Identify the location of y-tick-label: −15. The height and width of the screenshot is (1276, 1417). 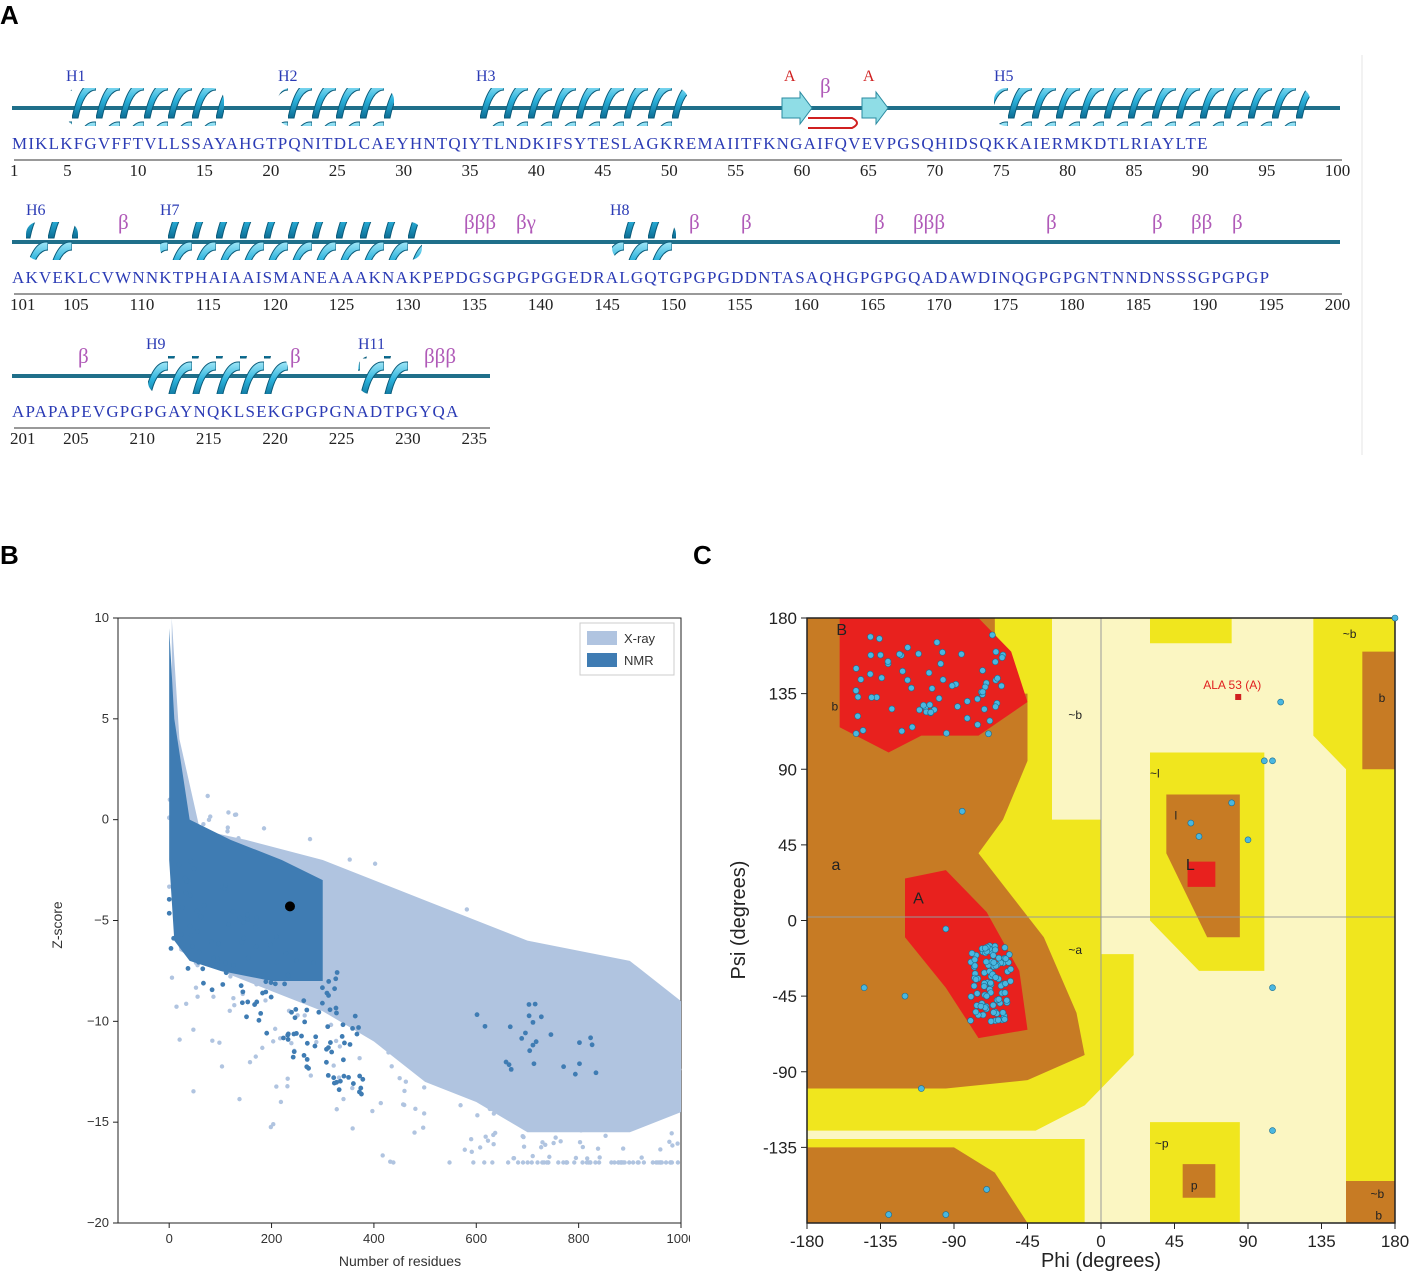
(98, 1121).